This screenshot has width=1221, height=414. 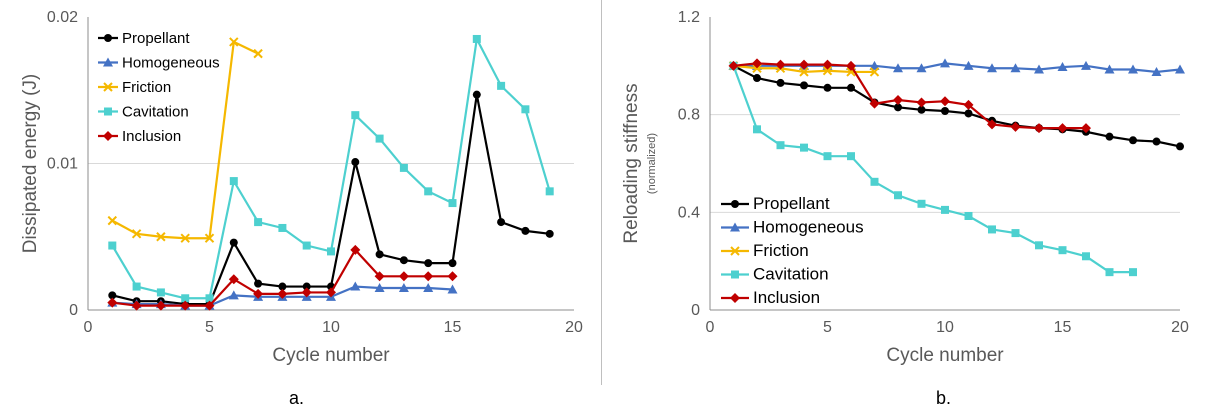 I want to click on chart-a-y-tick-label: 0.02, so click(x=62, y=17).